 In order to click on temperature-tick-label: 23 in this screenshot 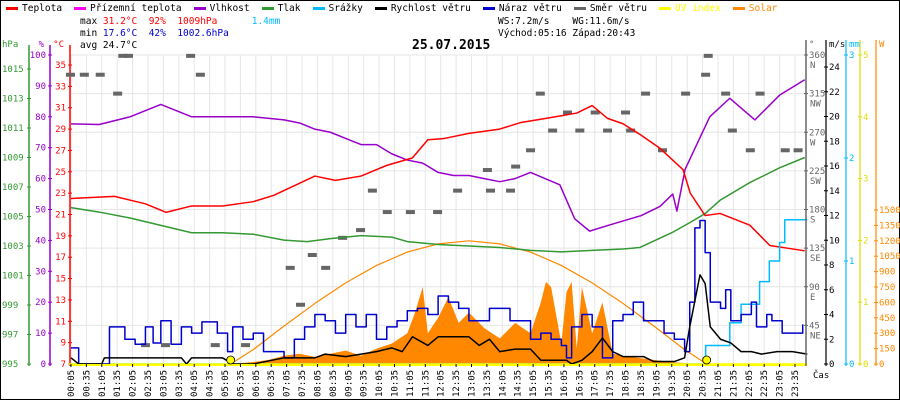, I will do `click(60, 194)`.